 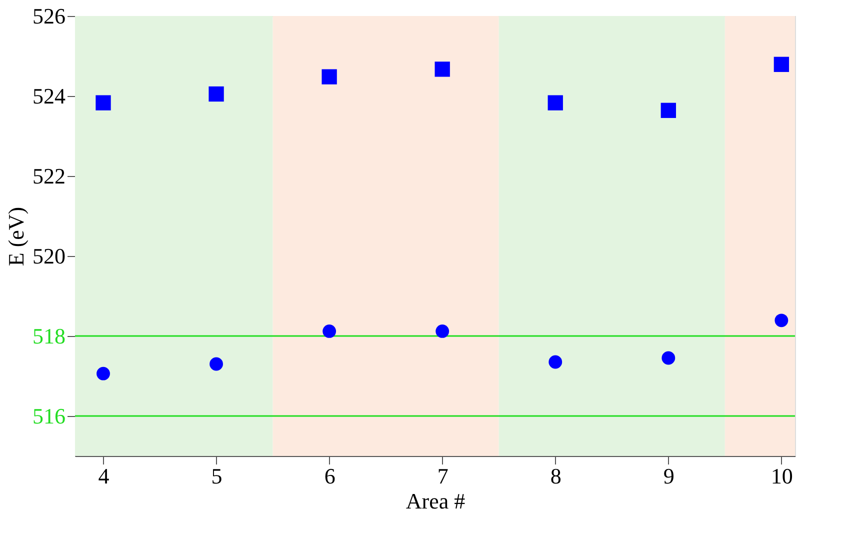 What do you see at coordinates (556, 476) in the screenshot?
I see `x-tick-label: 8` at bounding box center [556, 476].